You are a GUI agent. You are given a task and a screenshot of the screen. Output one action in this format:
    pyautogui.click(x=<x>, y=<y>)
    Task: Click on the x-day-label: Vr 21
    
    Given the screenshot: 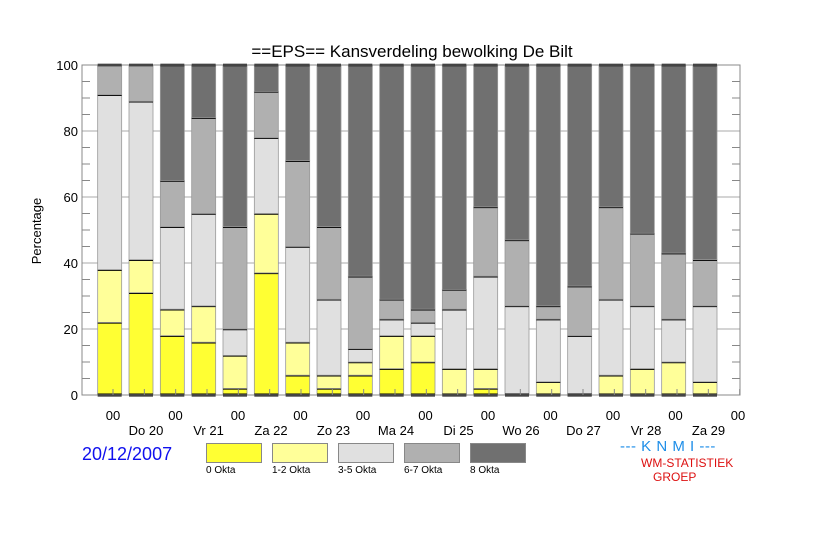 What is the action you would take?
    pyautogui.click(x=208, y=430)
    